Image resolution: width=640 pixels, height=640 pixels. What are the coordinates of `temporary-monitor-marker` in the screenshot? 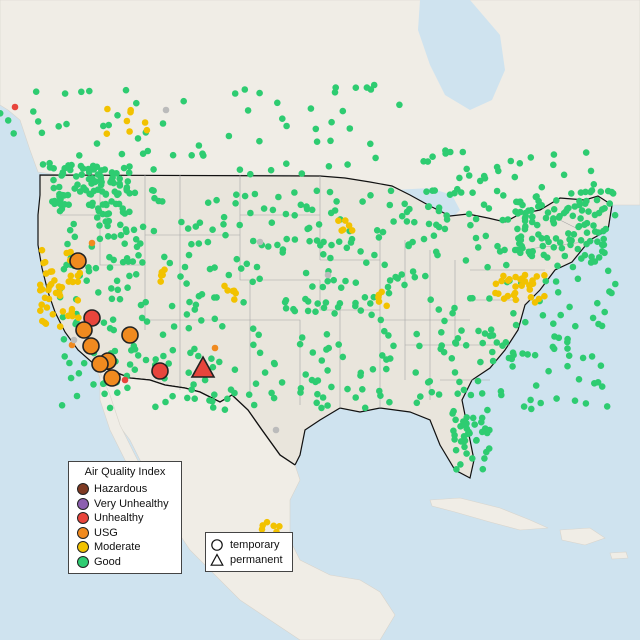 It's located at (84, 330).